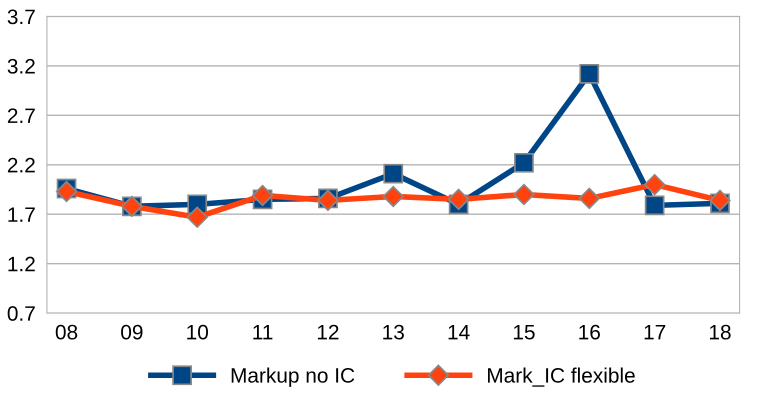 The image size is (757, 412). I want to click on y-tick-label: 2.7, so click(21, 115).